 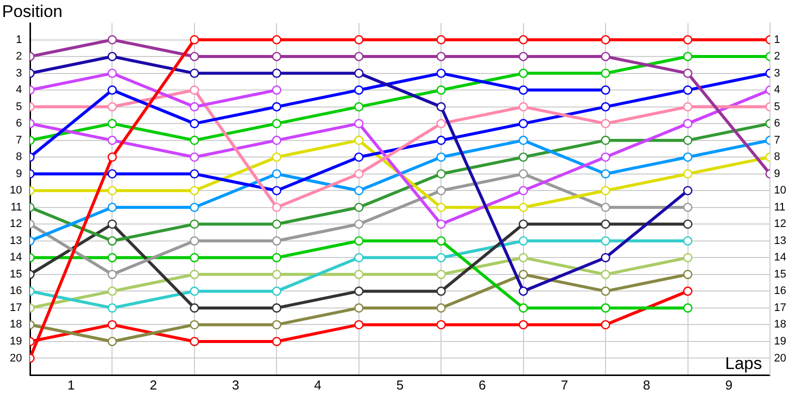 What do you see at coordinates (743, 364) in the screenshot?
I see `x-axis-title: Laps` at bounding box center [743, 364].